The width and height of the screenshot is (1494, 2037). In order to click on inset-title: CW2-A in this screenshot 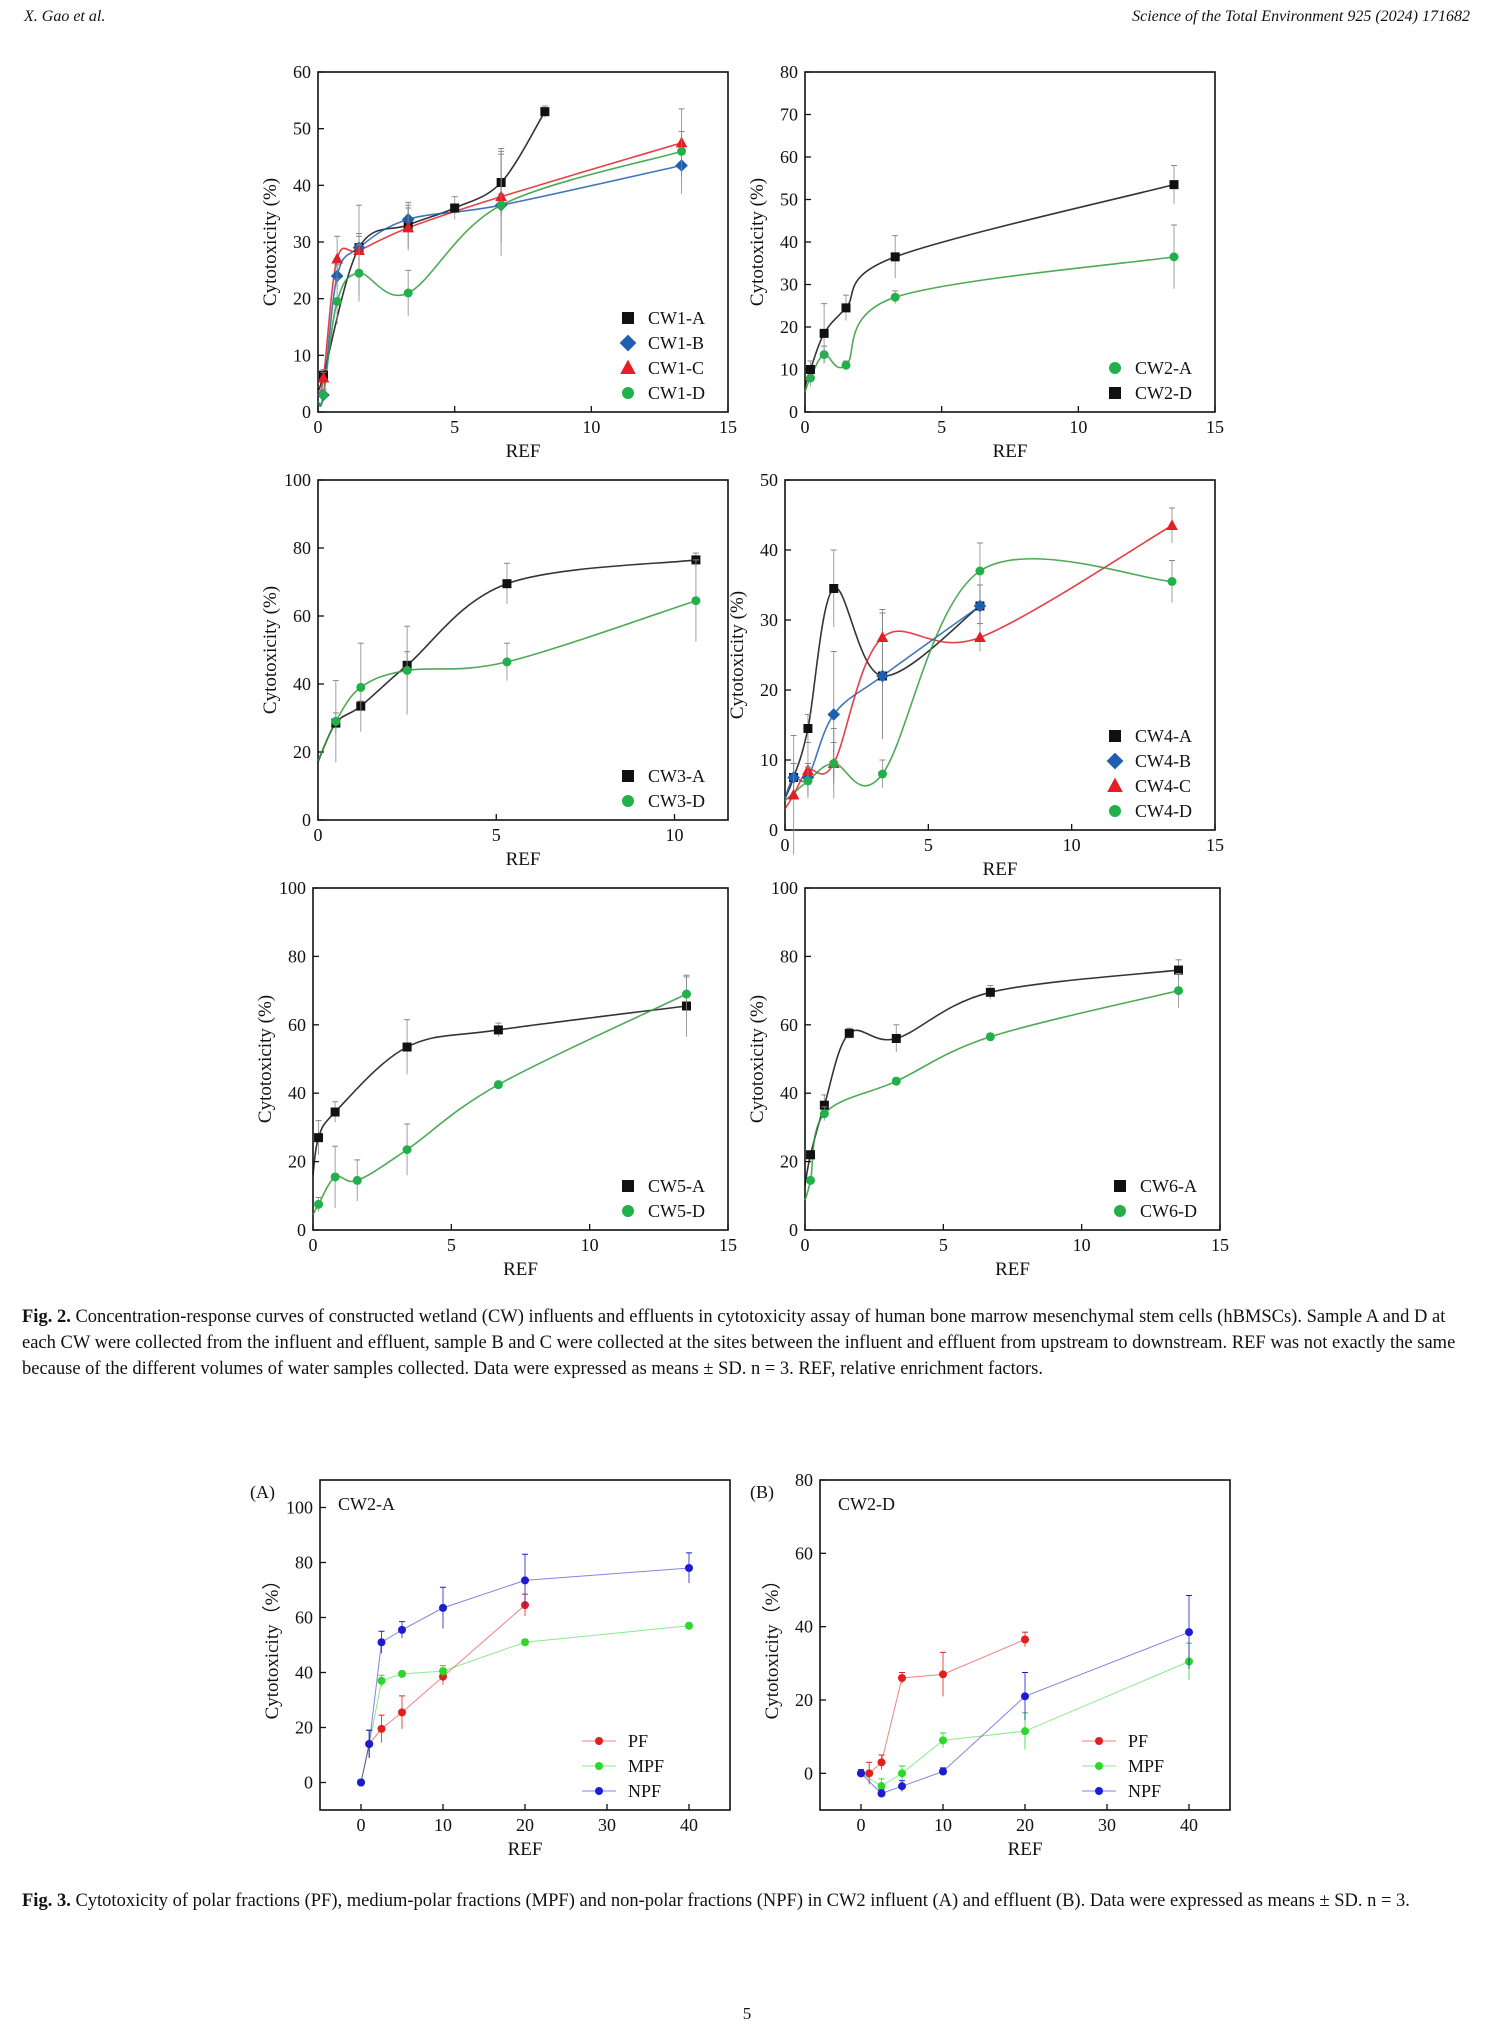, I will do `click(366, 1504)`.